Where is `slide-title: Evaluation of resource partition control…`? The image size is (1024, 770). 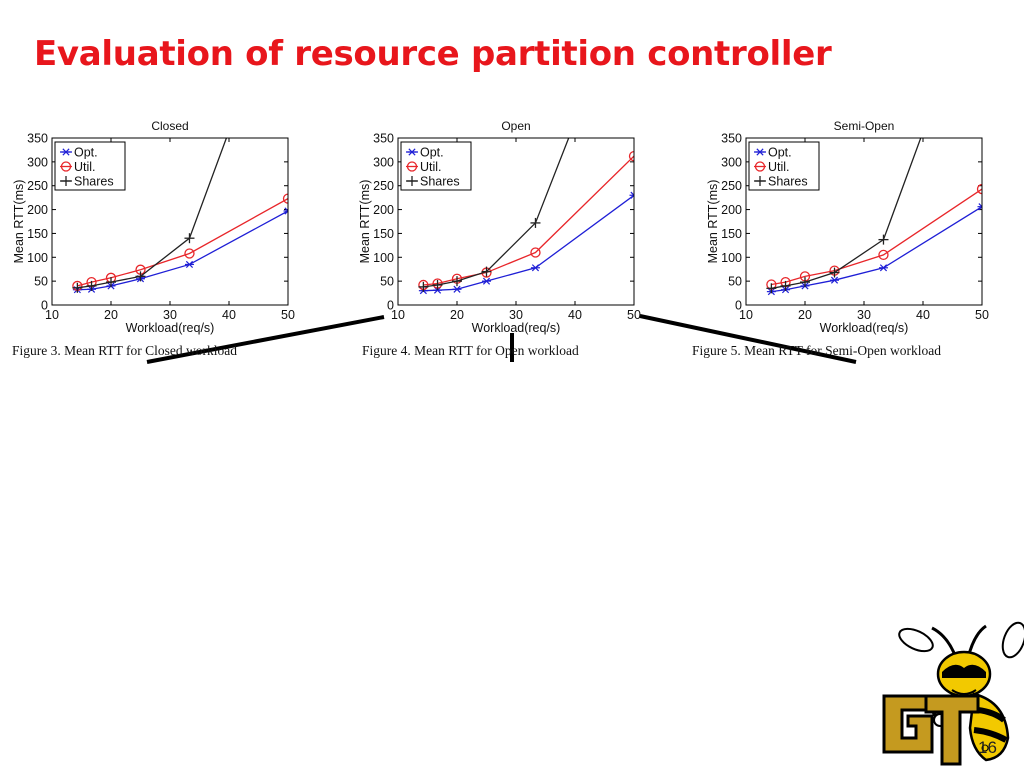
slide-title: Evaluation of resource partition control… is located at coordinates (433, 54).